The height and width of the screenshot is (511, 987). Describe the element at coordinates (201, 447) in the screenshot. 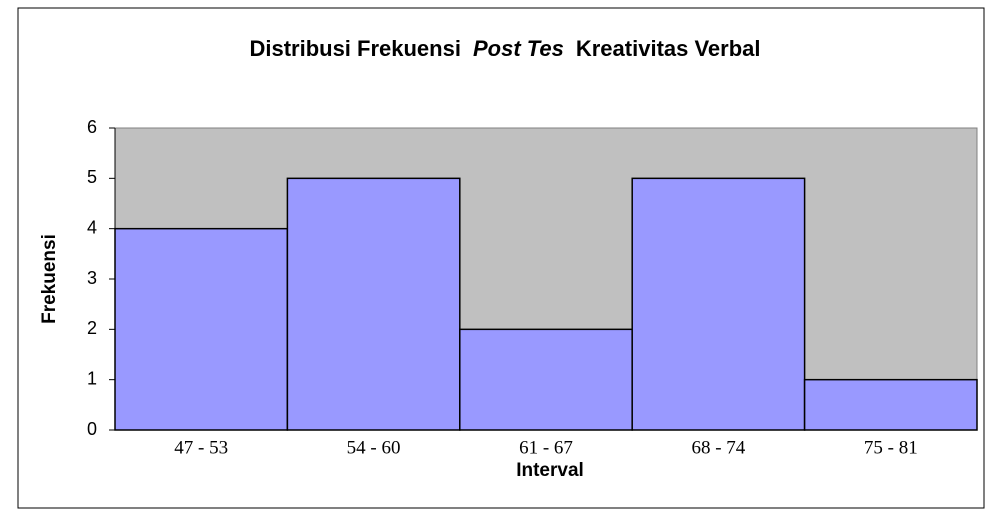

I see `x-tick-label: 47 - 53` at that location.